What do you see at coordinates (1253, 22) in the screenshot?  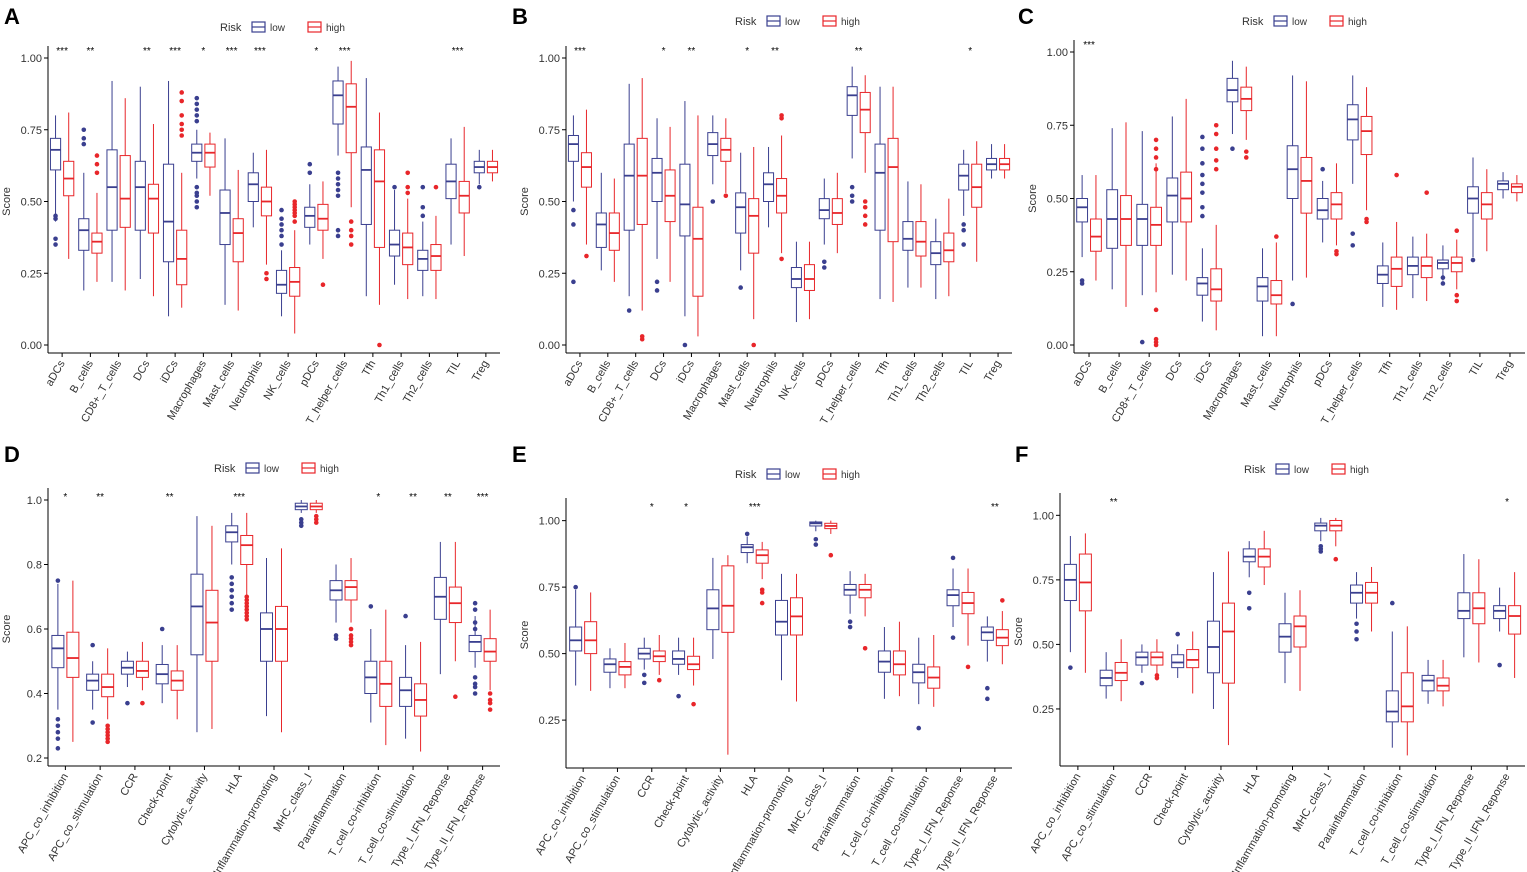 I see `legend-title: Risk` at bounding box center [1253, 22].